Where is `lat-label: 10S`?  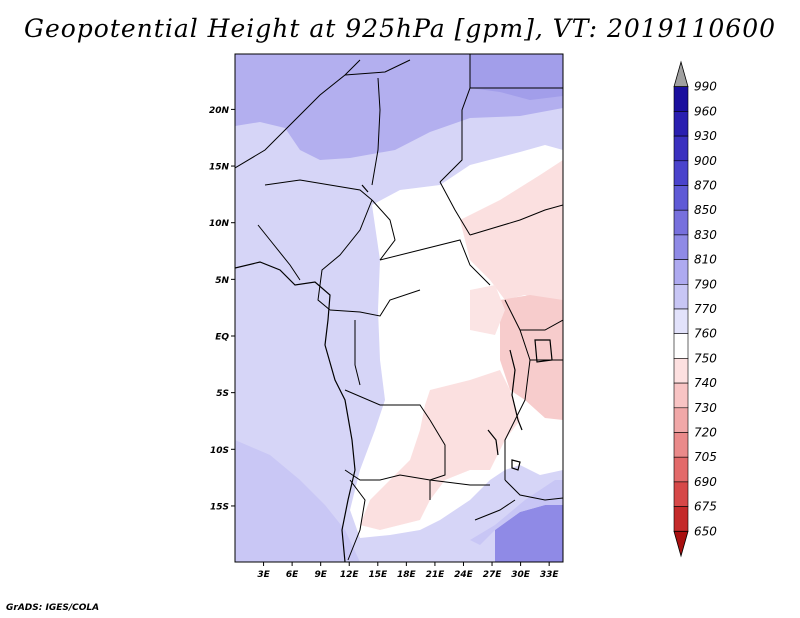 lat-label: 10S is located at coordinates (219, 451).